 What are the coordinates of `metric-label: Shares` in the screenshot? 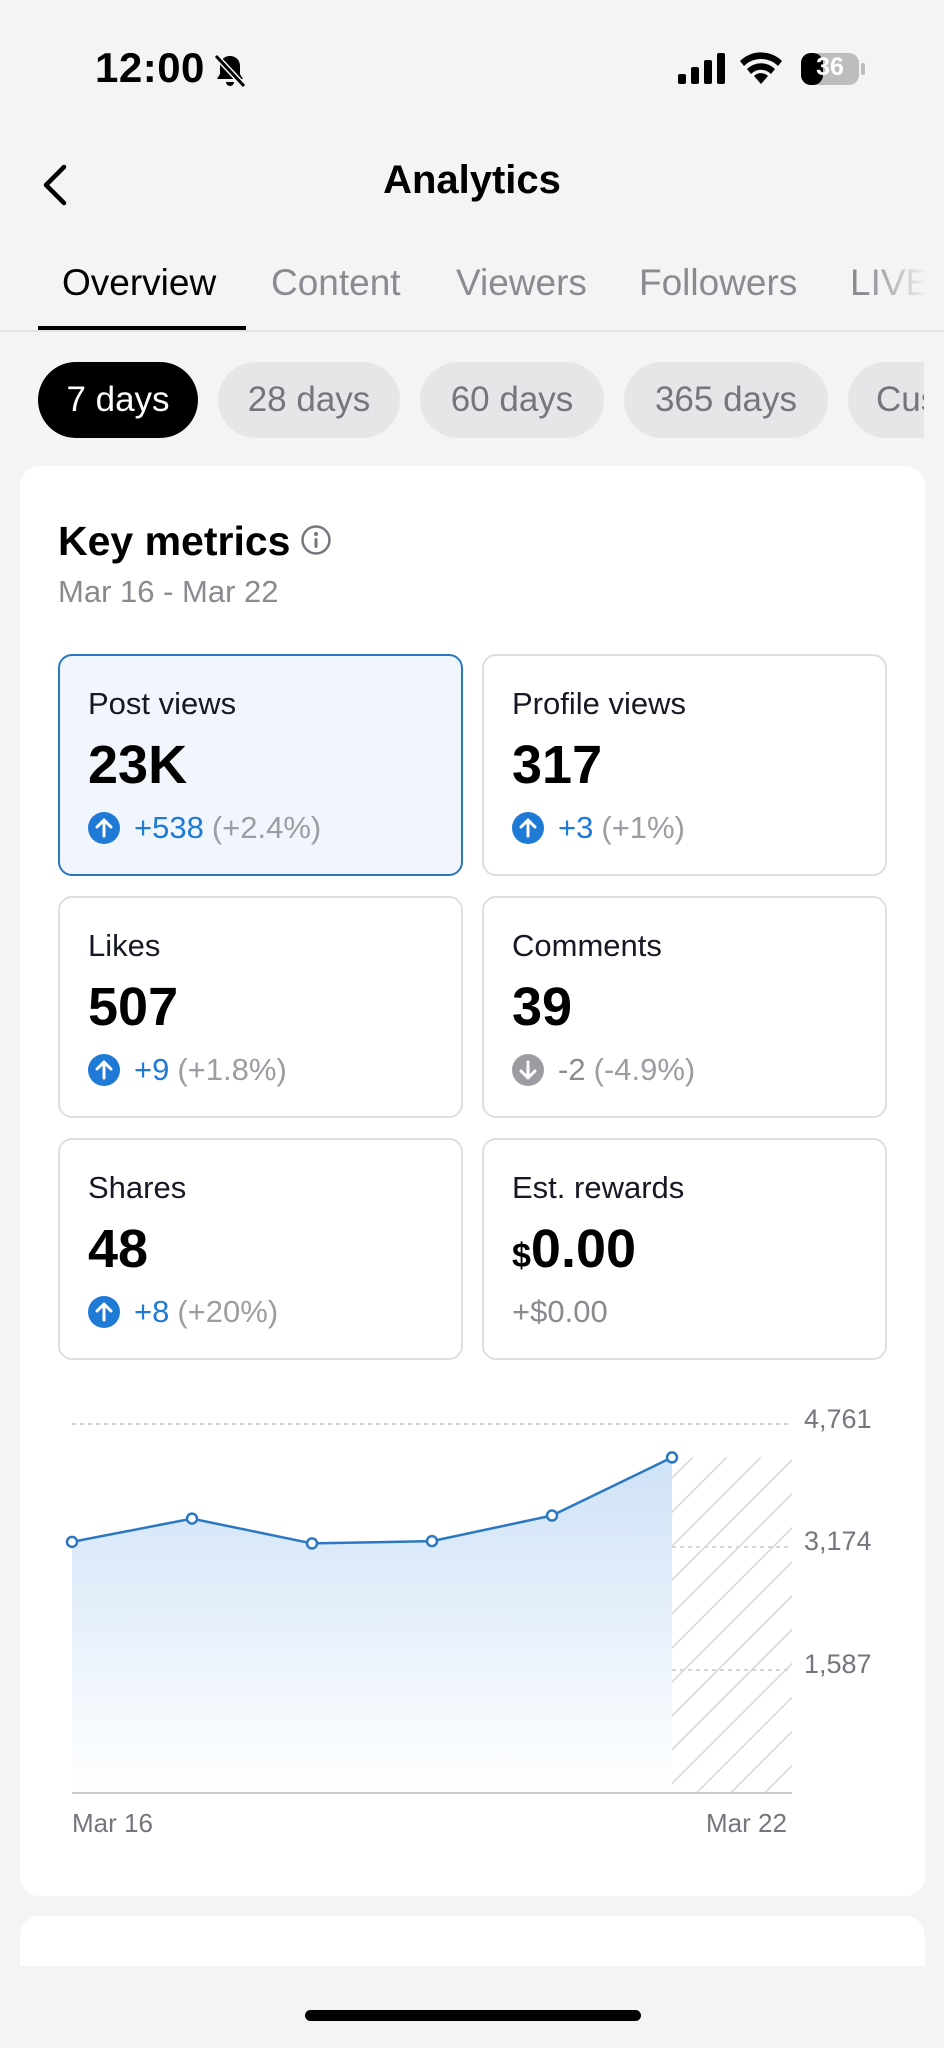 It's located at (137, 1187).